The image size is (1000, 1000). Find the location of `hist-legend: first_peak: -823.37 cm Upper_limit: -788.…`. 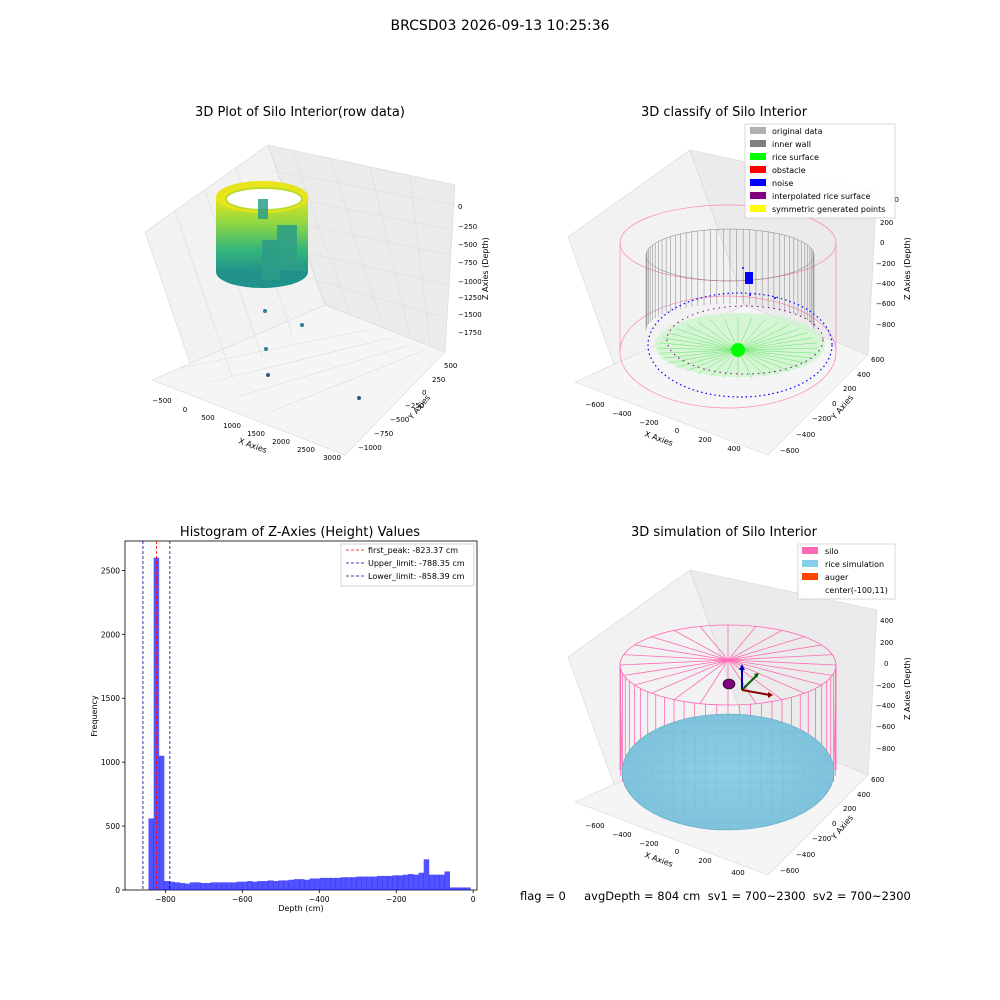

hist-legend: first_peak: -823.37 cm Upper_limit: -788.… is located at coordinates (407, 565).